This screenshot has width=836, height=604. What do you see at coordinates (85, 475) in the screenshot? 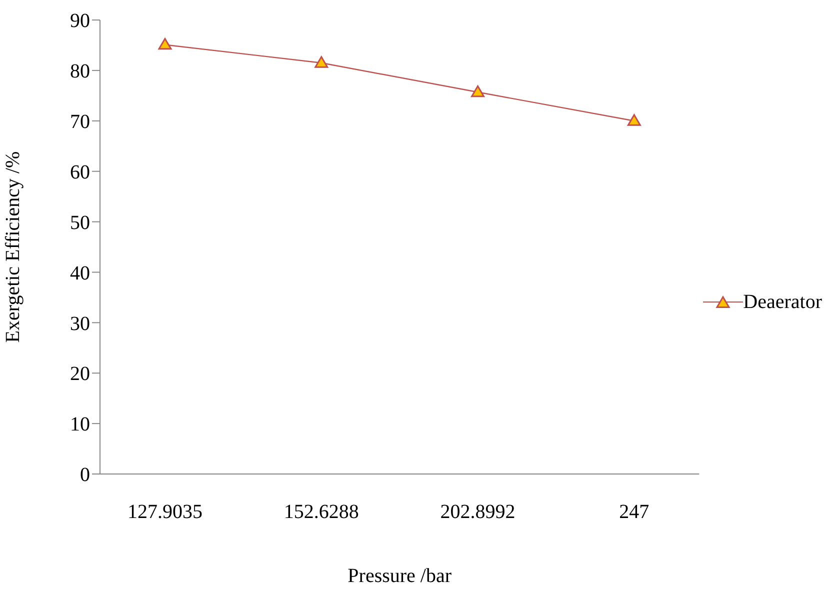
I see `y-tick-label: 0` at bounding box center [85, 475].